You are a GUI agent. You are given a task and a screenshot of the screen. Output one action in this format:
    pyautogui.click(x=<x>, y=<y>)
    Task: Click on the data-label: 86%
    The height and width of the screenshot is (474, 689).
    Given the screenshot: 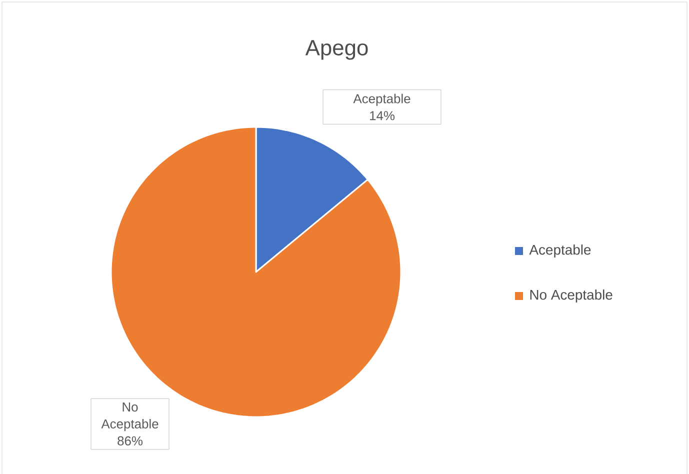 What is the action you would take?
    pyautogui.click(x=130, y=441)
    